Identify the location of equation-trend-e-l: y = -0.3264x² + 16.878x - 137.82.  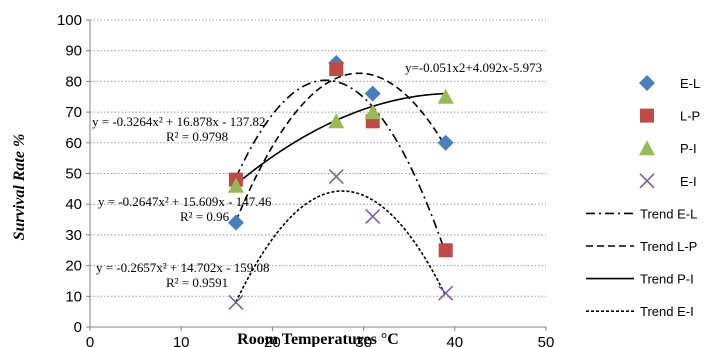
(178, 121).